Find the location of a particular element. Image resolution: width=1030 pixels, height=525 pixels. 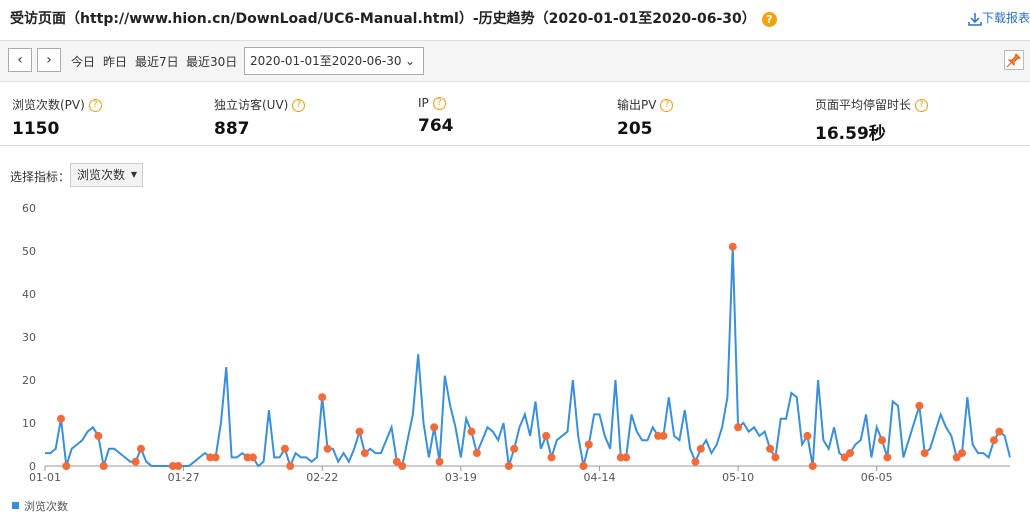

download-link: 下载报表 is located at coordinates (999, 17).